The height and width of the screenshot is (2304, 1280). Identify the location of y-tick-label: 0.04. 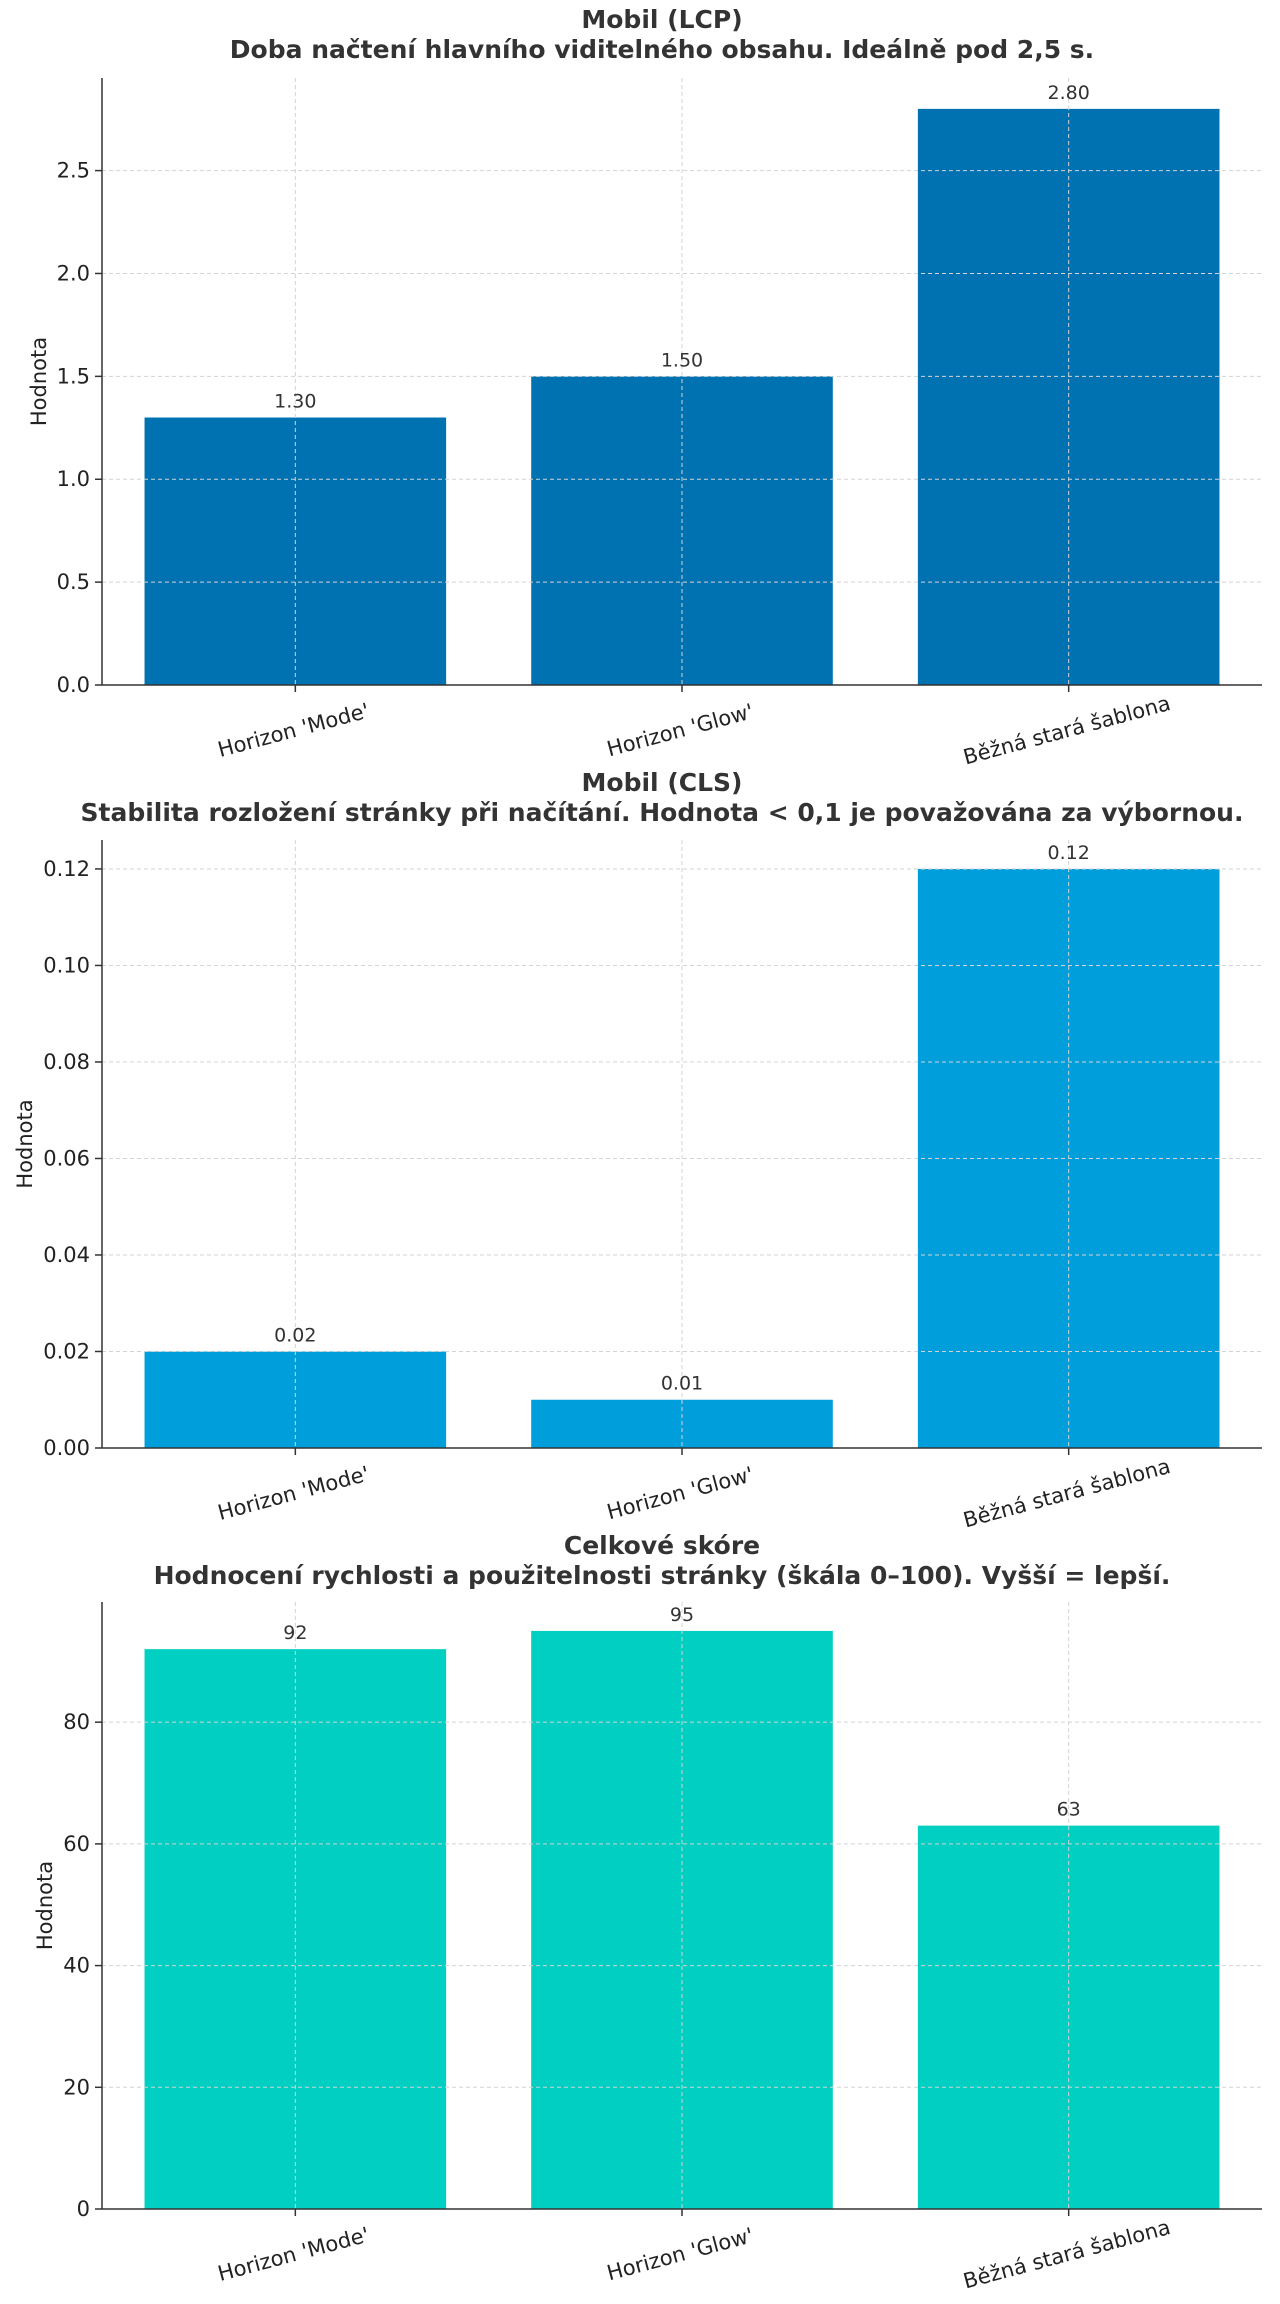
(66, 1255).